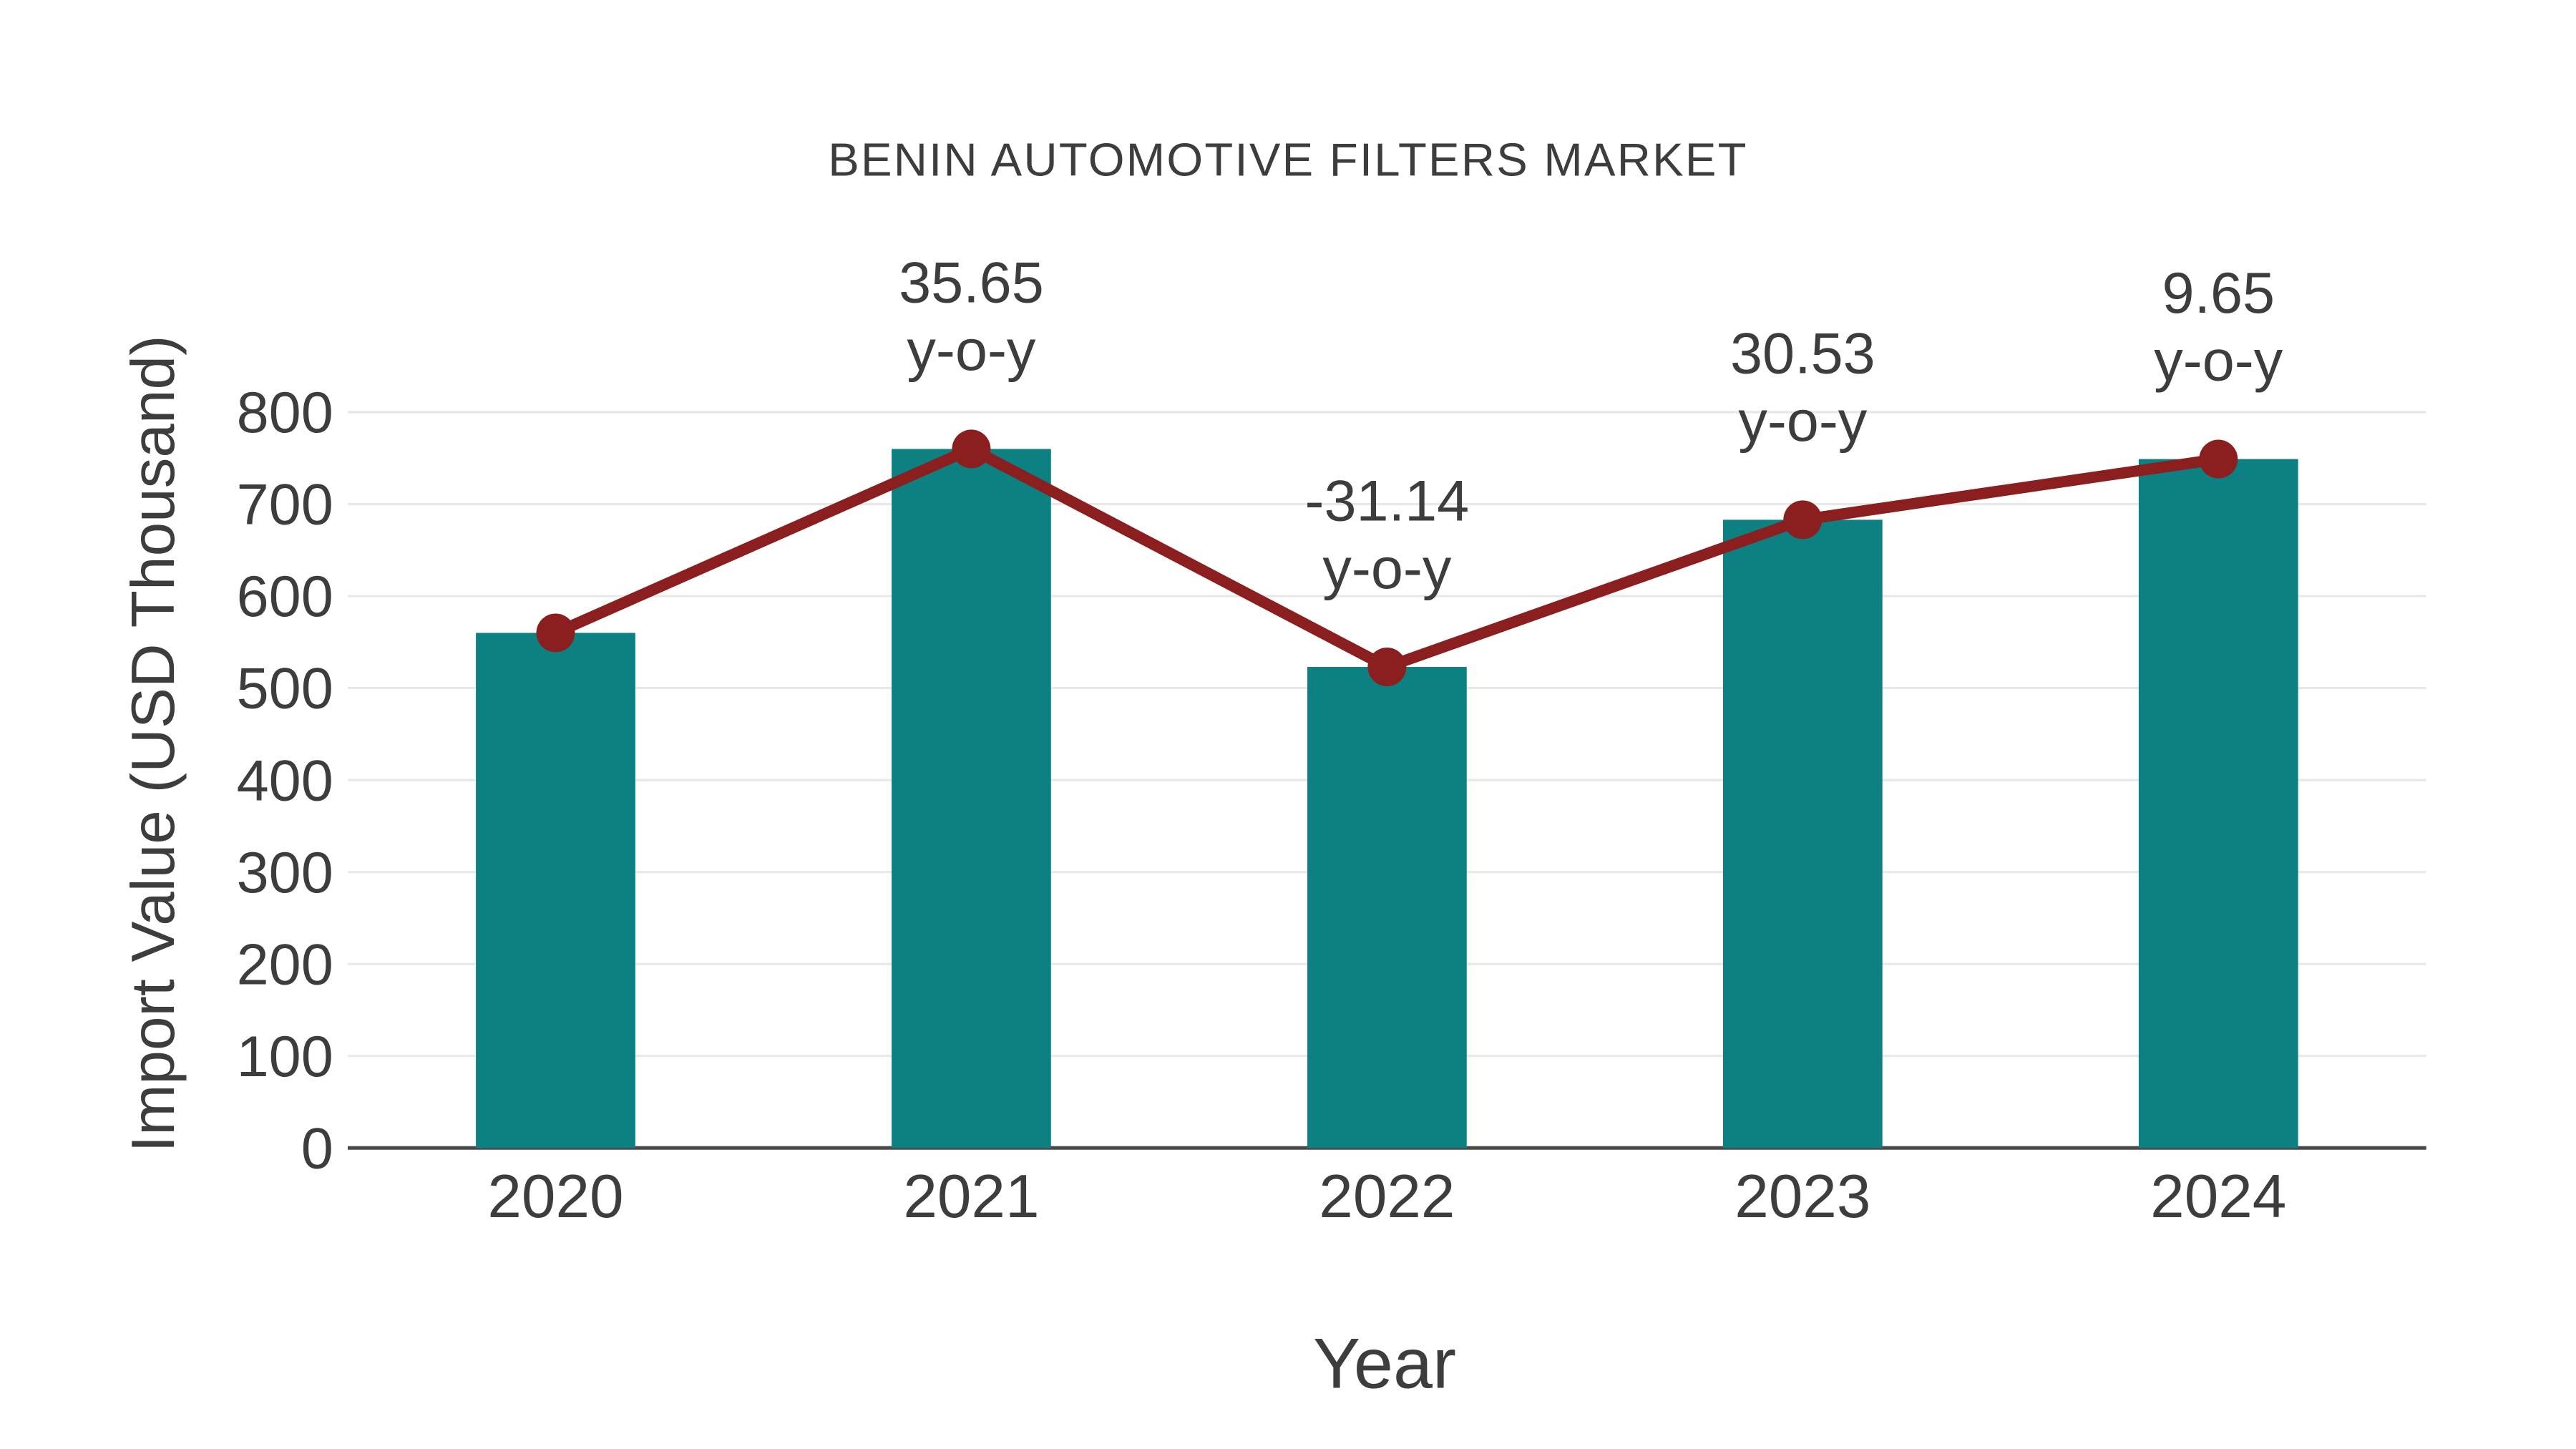  I want to click on annotation-value: 35.65, so click(971, 283).